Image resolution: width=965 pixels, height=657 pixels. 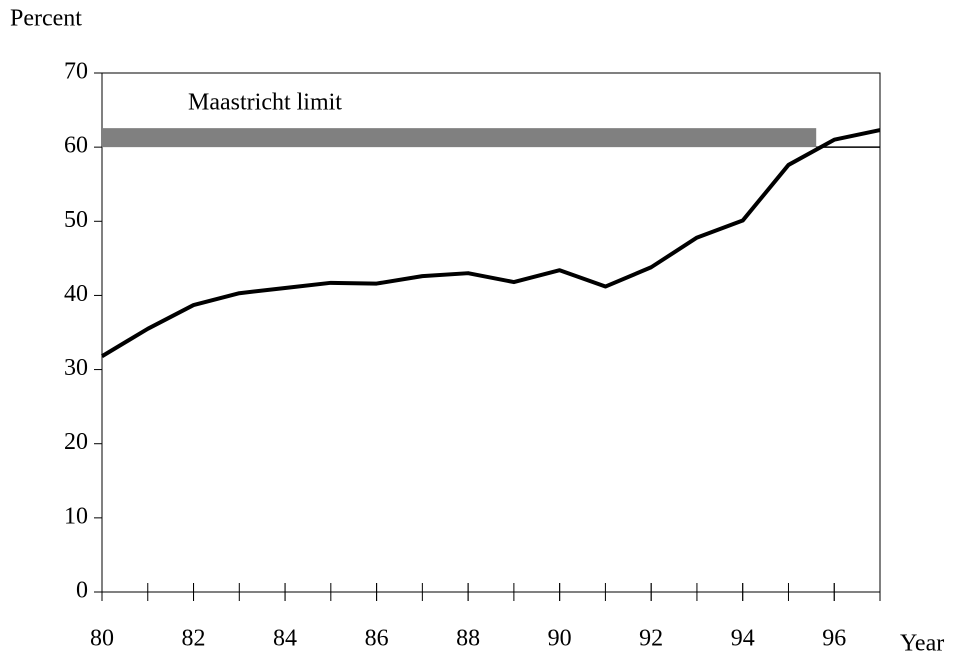 What do you see at coordinates (377, 639) in the screenshot?
I see `x-tick-label: 86` at bounding box center [377, 639].